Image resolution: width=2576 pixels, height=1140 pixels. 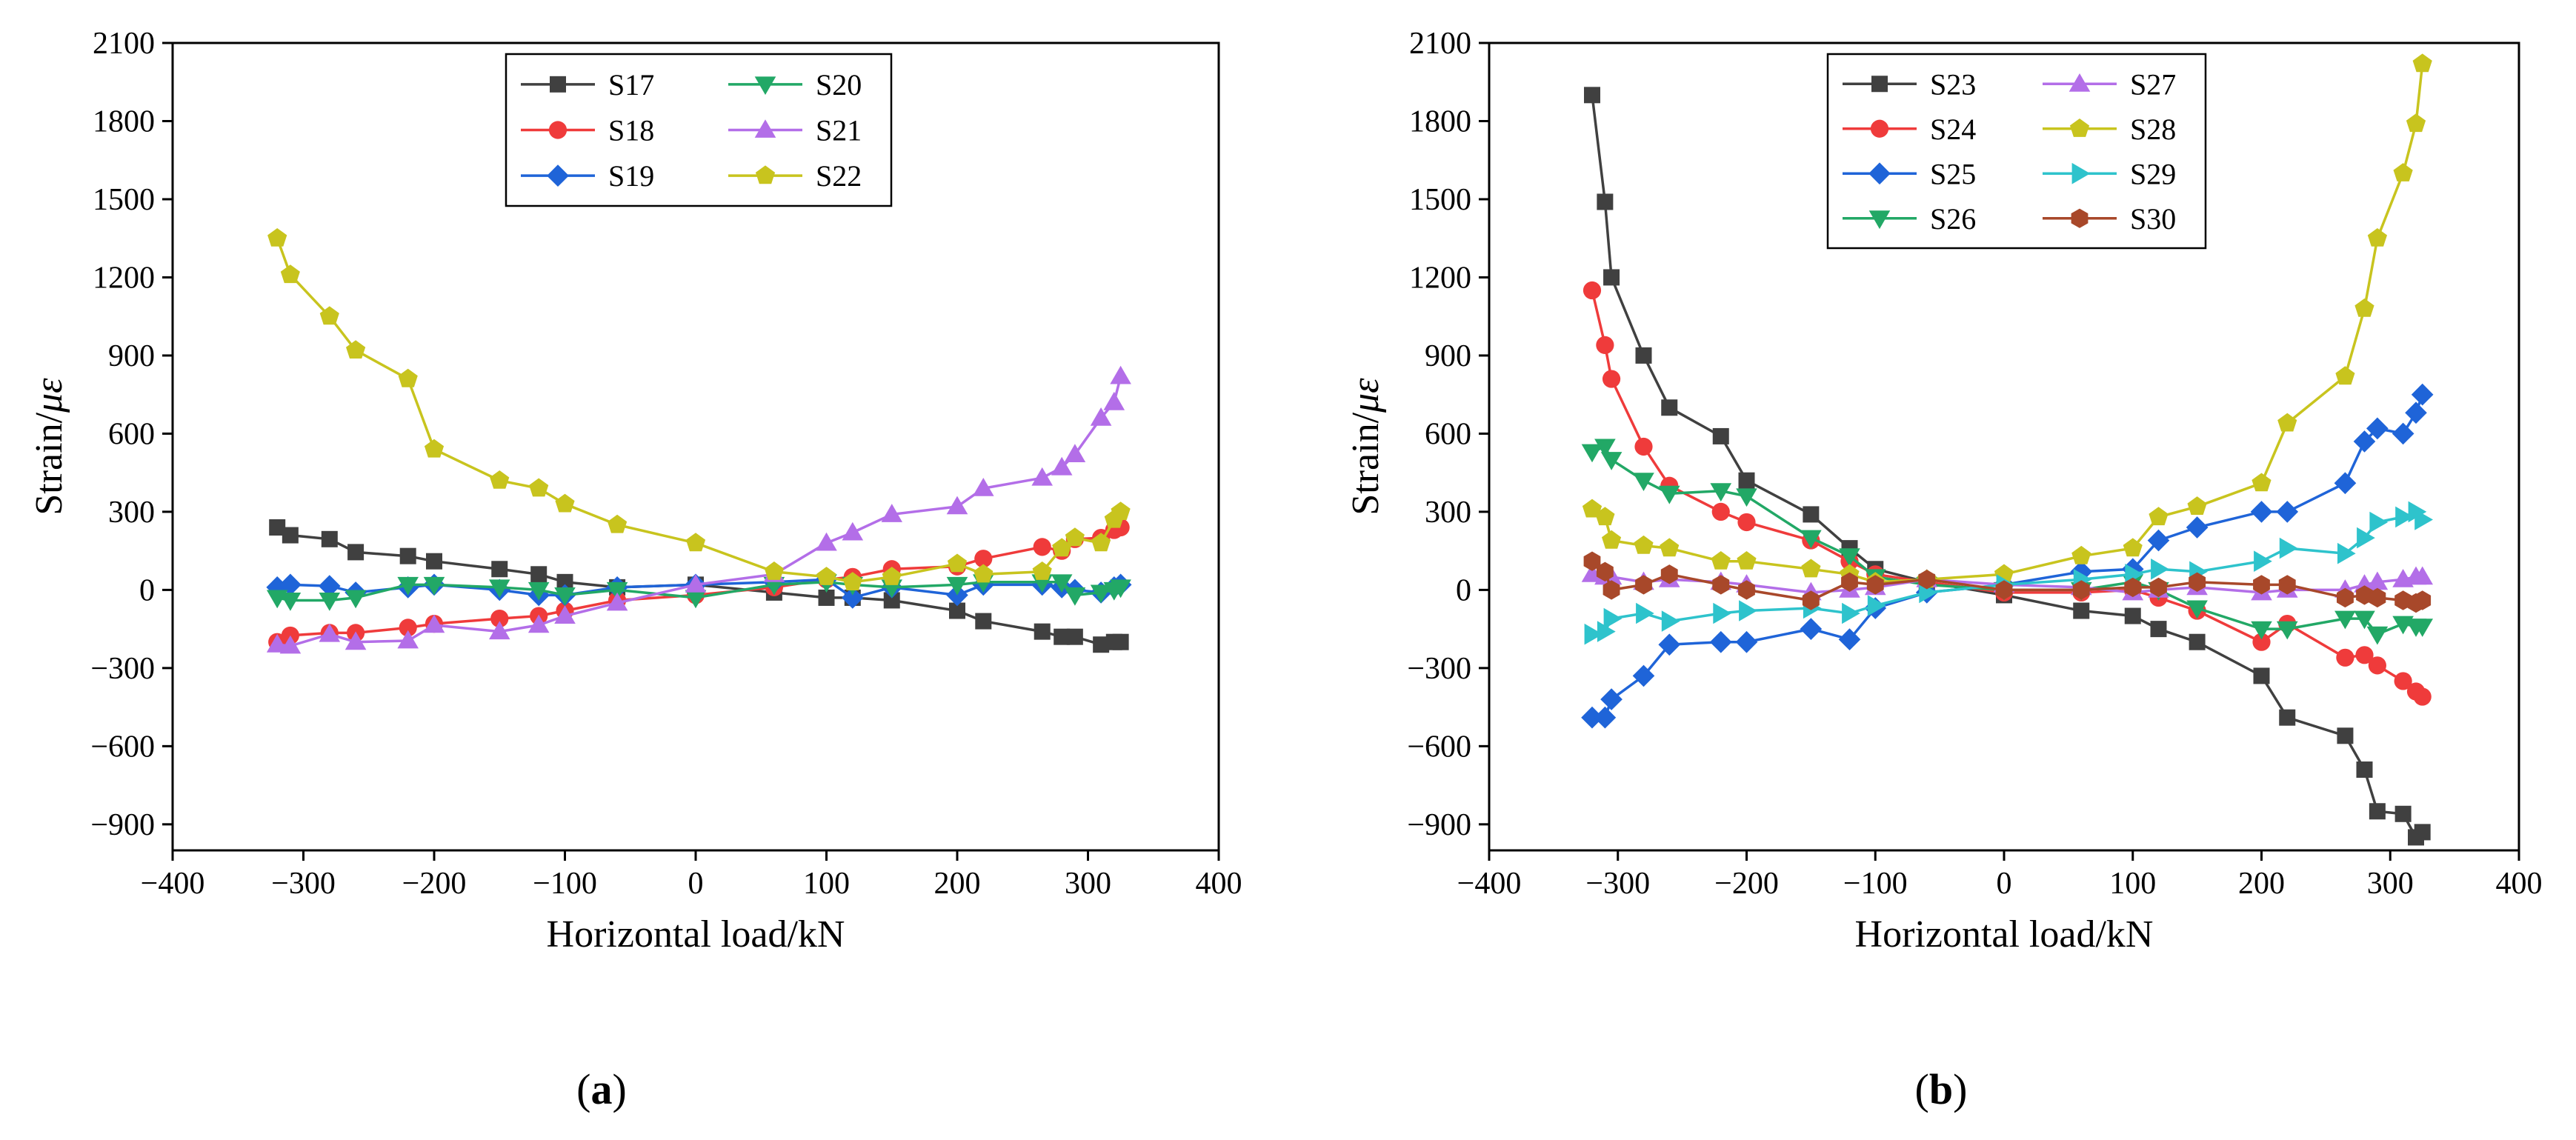 I want to click on y-tick-label: 300, so click(x=131, y=513).